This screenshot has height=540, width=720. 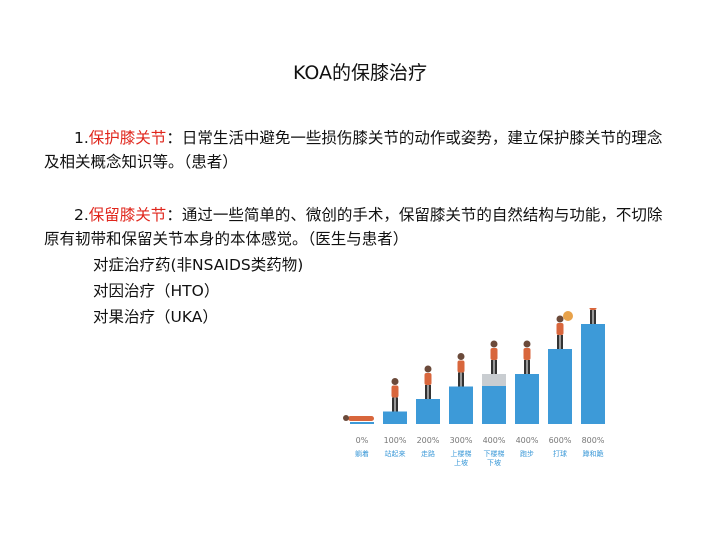 I want to click on category-label: 下楼梯, so click(x=494, y=453).